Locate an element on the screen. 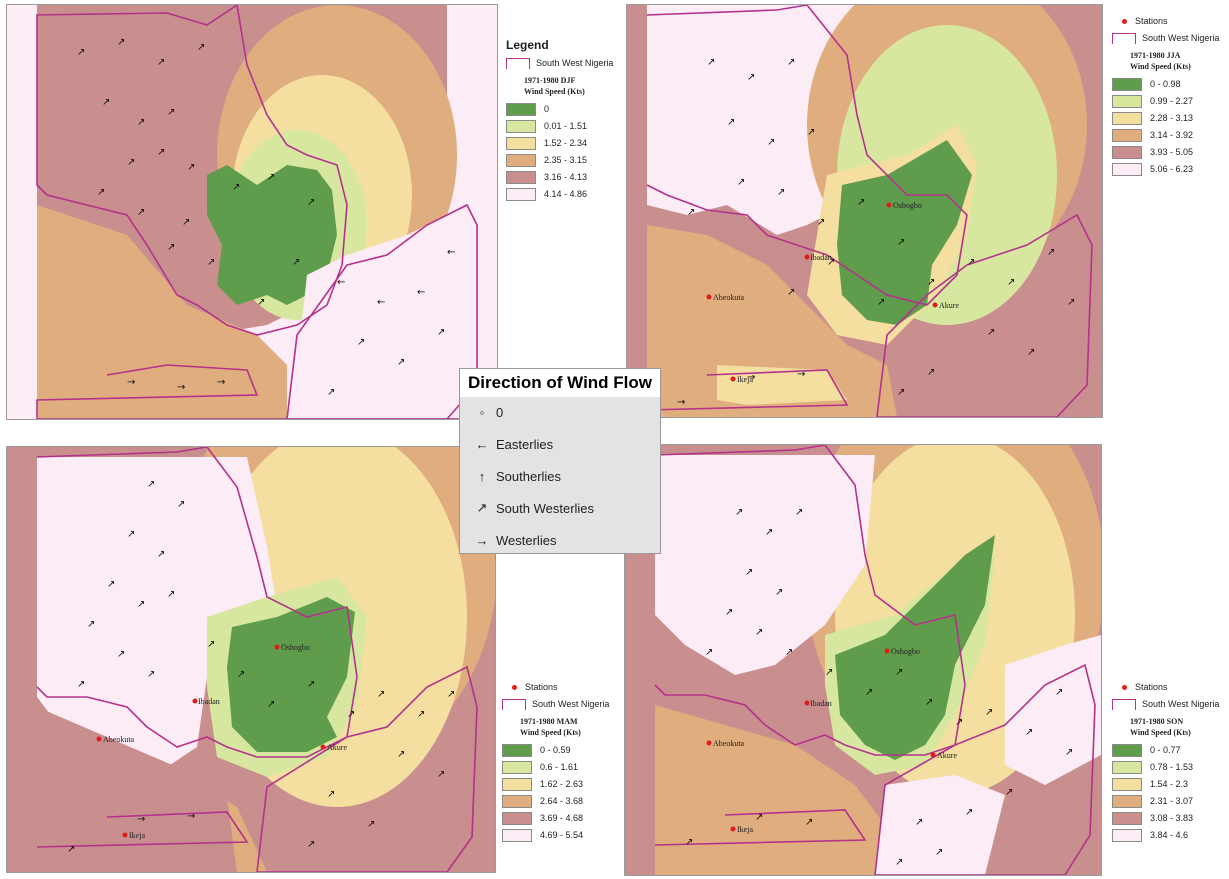 This screenshot has height=879, width=1229. class-range-label: 5.06 - 6.23 is located at coordinates (1172, 169).